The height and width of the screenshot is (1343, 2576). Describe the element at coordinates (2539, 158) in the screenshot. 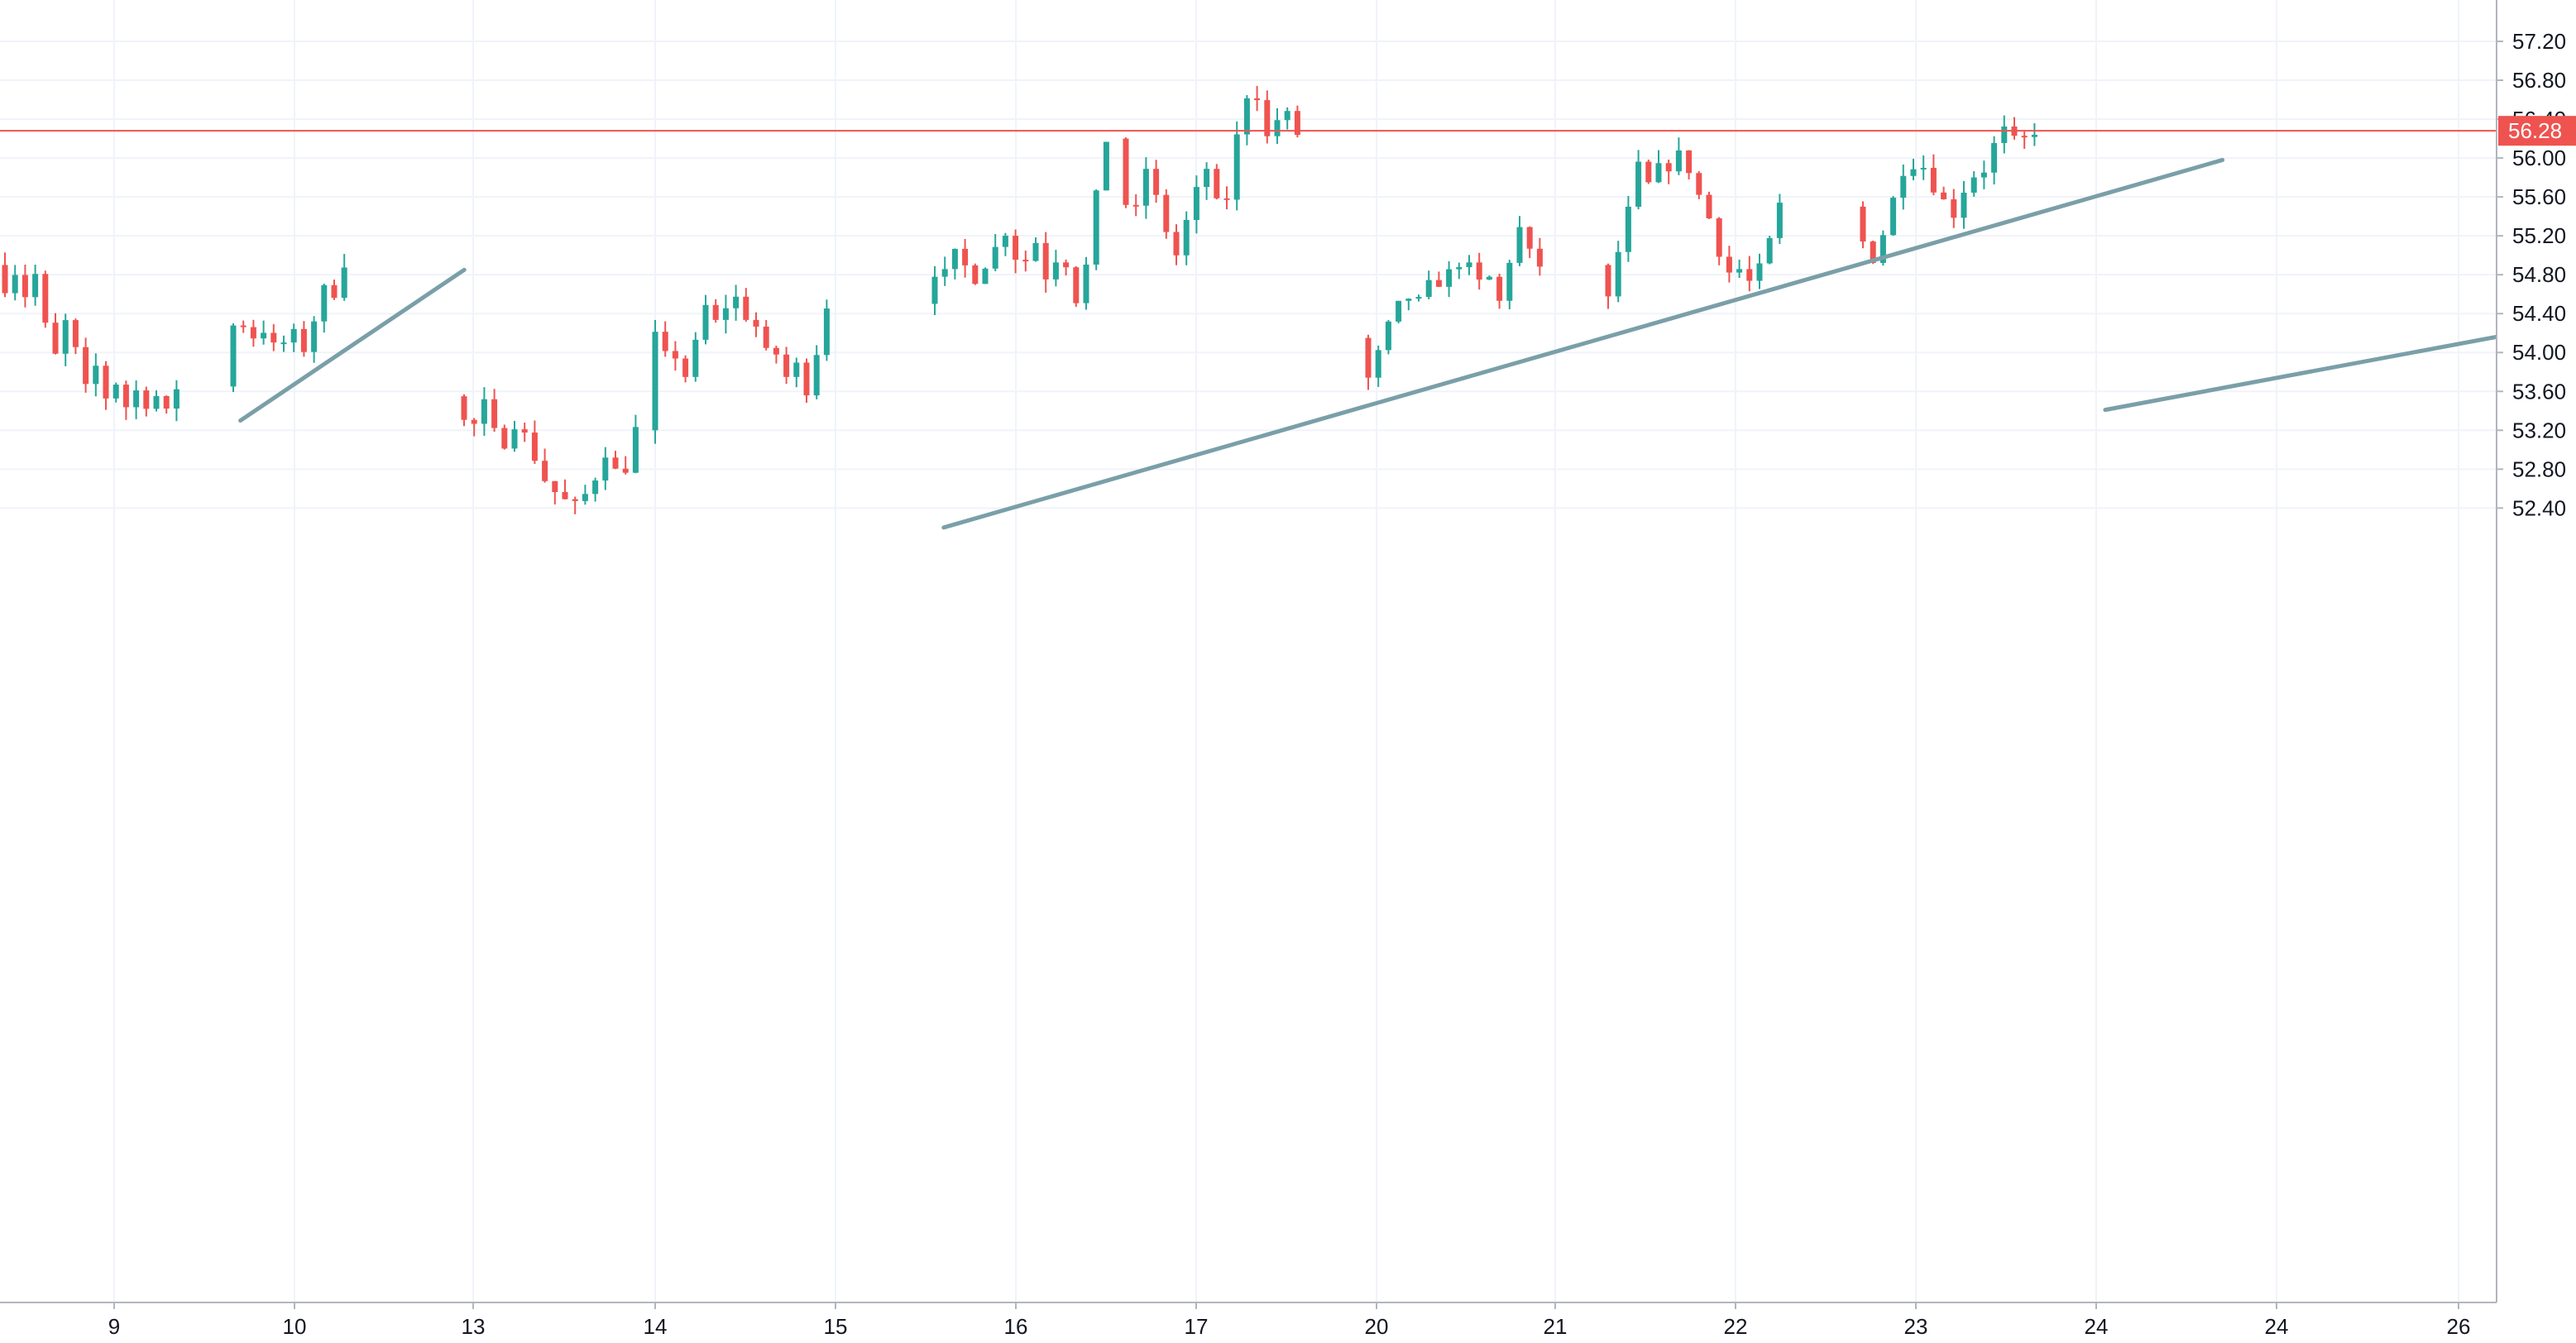

I see `price-tick-label: 56.00` at that location.